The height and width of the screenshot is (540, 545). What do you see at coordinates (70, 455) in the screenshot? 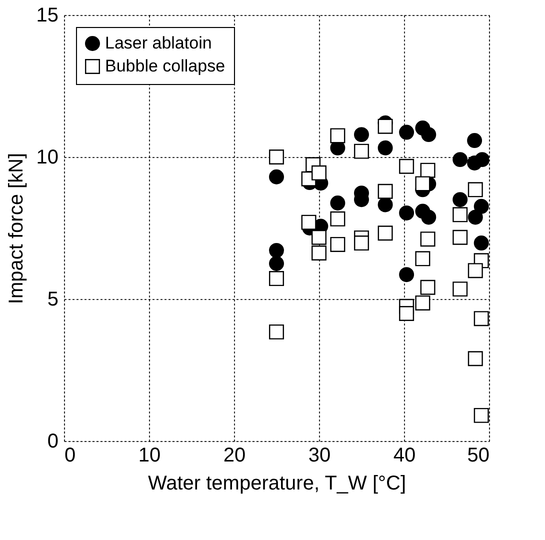
I see `x-tick-label: 0` at bounding box center [70, 455].